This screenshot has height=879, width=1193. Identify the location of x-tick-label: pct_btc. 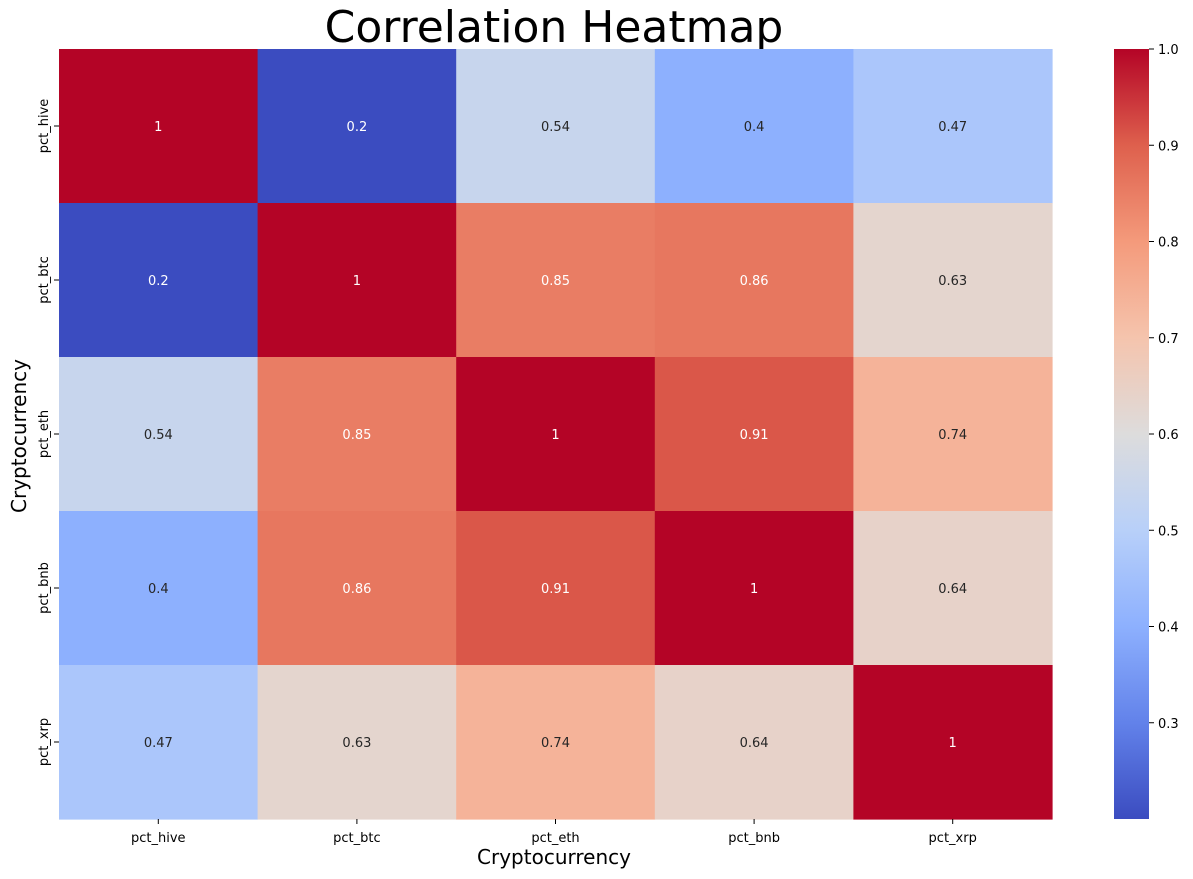
(357, 838).